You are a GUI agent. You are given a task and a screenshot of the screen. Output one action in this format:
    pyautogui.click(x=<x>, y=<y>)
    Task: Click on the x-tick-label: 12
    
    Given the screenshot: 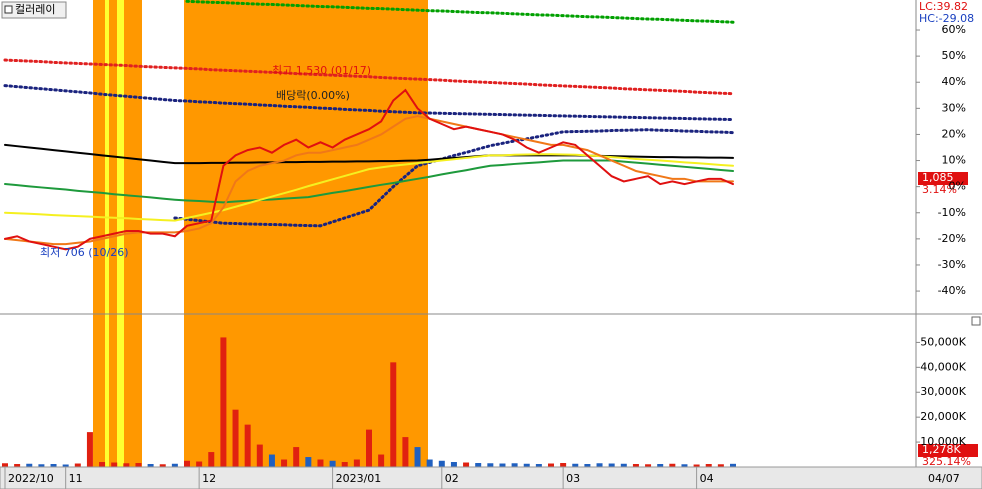 What is the action you would take?
    pyautogui.click(x=209, y=478)
    